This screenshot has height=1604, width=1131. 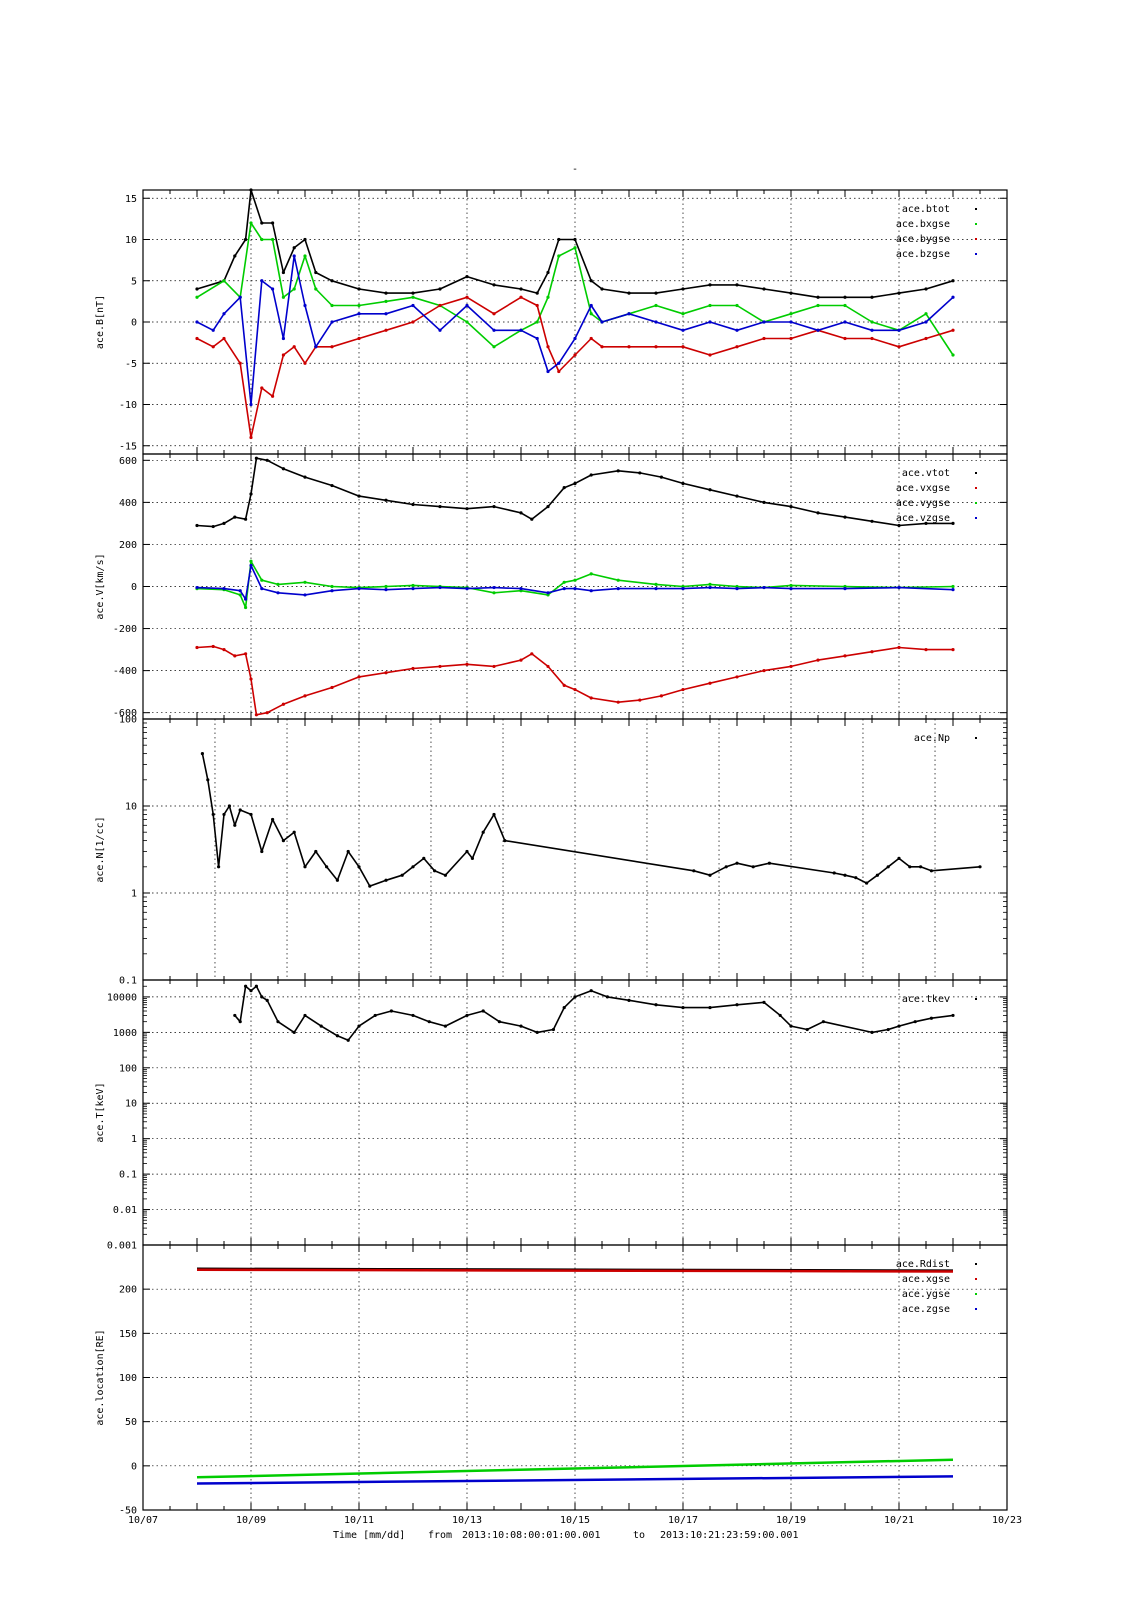 I want to click on legend-label: ace.vzgse, so click(x=923, y=518).